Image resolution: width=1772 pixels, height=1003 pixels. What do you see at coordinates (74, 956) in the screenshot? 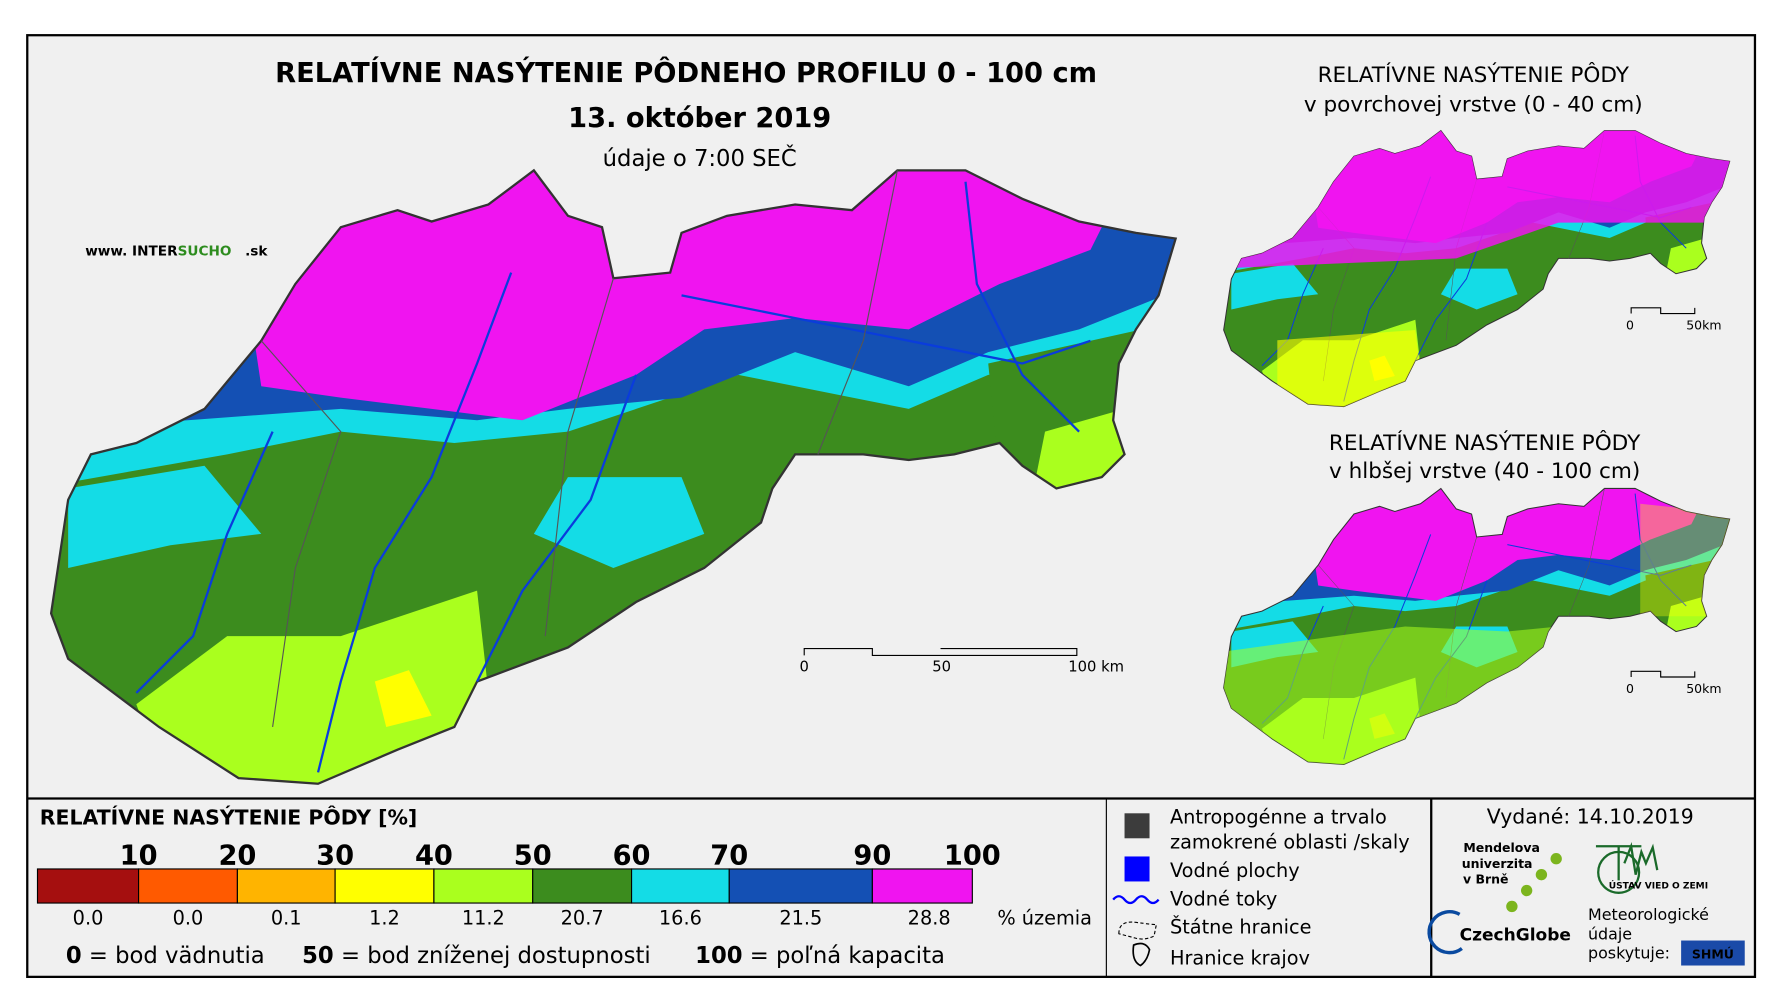
I see `note-value: 0` at bounding box center [74, 956].